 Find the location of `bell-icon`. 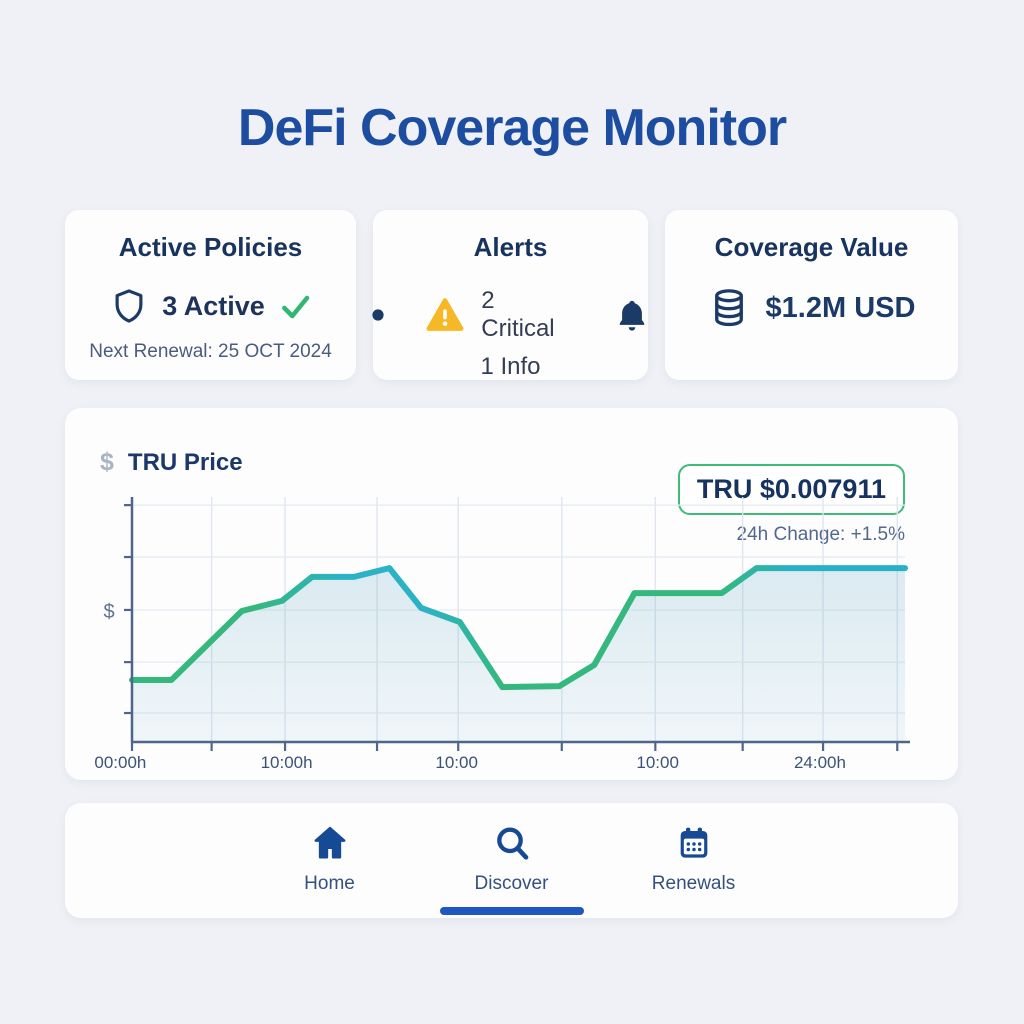

bell-icon is located at coordinates (632, 315).